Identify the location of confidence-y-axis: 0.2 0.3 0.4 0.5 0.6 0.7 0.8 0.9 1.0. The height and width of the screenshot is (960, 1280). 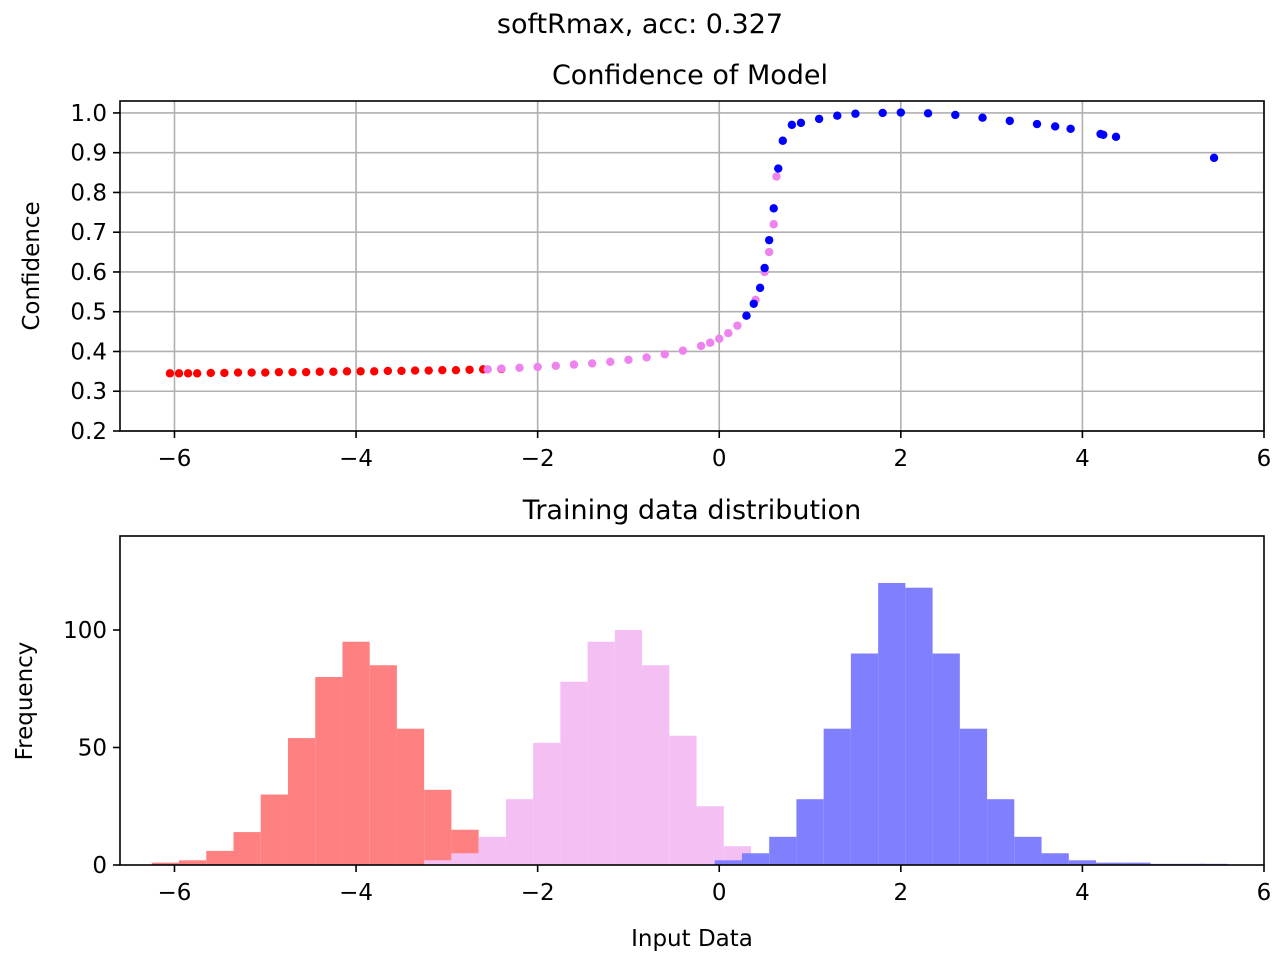
(95, 273).